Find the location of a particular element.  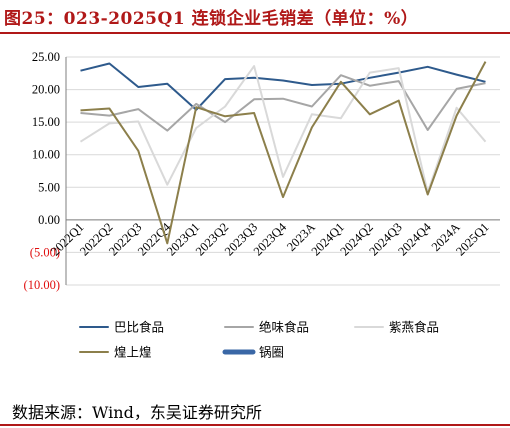

legend-label: 锅圈 is located at coordinates (271, 352).